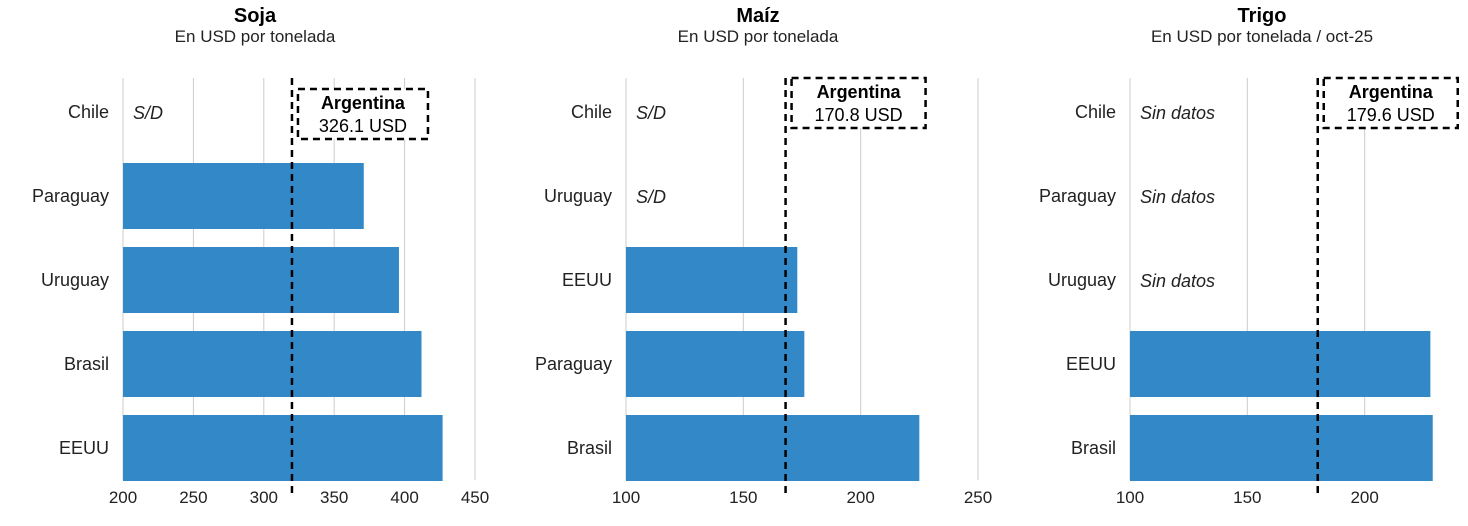  Describe the element at coordinates (404, 497) in the screenshot. I see `tick-label: 400` at that location.